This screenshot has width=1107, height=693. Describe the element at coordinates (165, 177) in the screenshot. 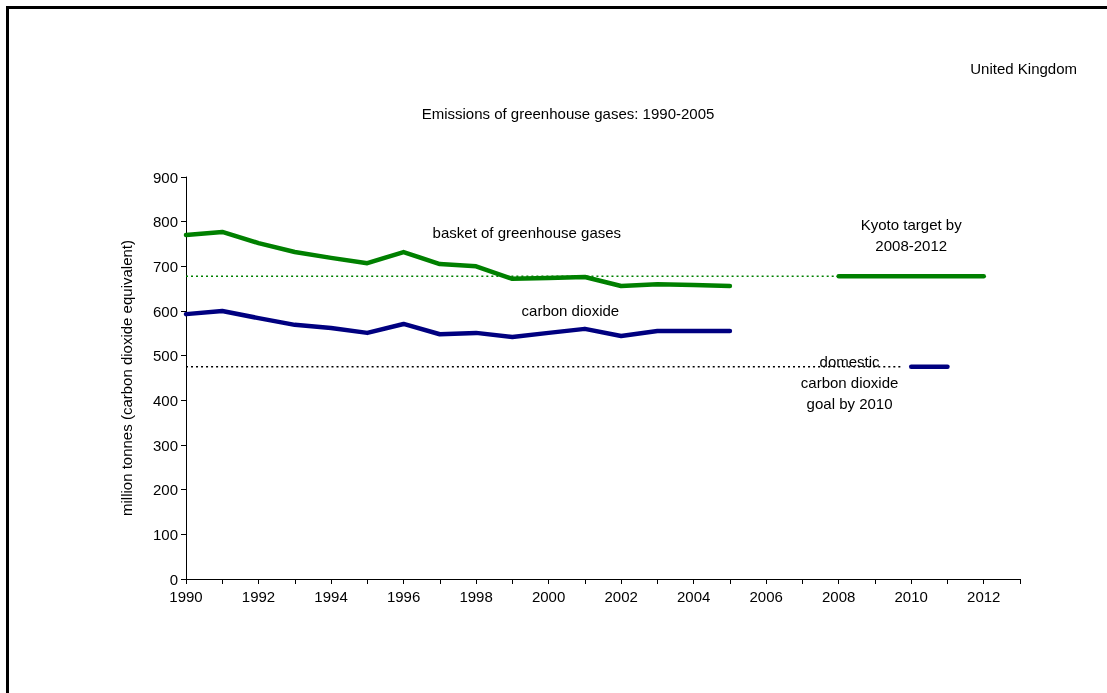

I see `y-tick-label: 900` at that location.